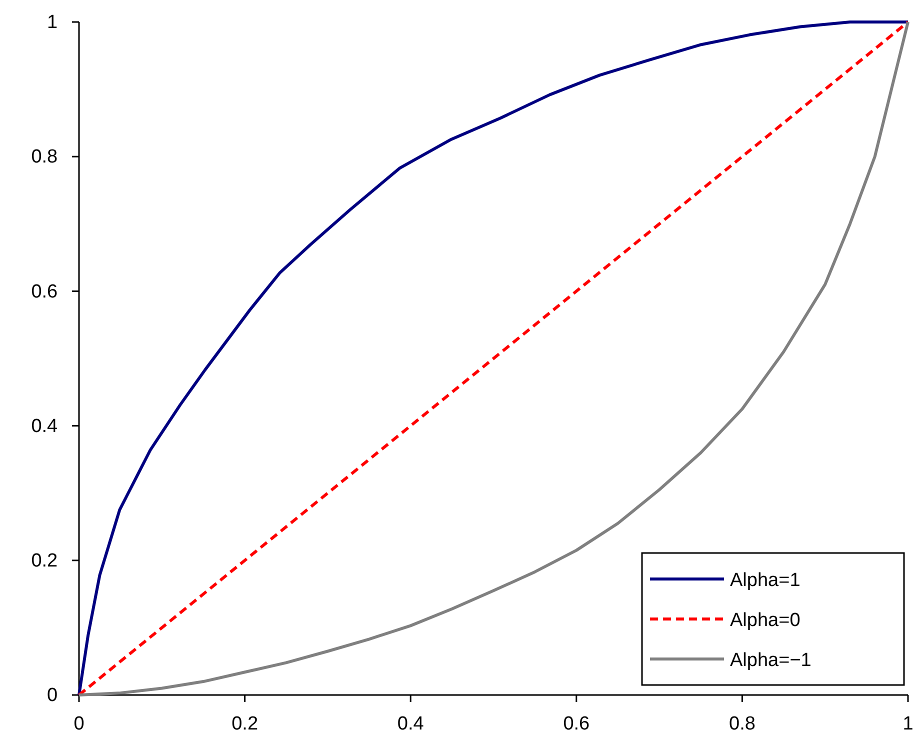 The height and width of the screenshot is (752, 913). What do you see at coordinates (52, 695) in the screenshot?
I see `y-tick-label: 0` at bounding box center [52, 695].